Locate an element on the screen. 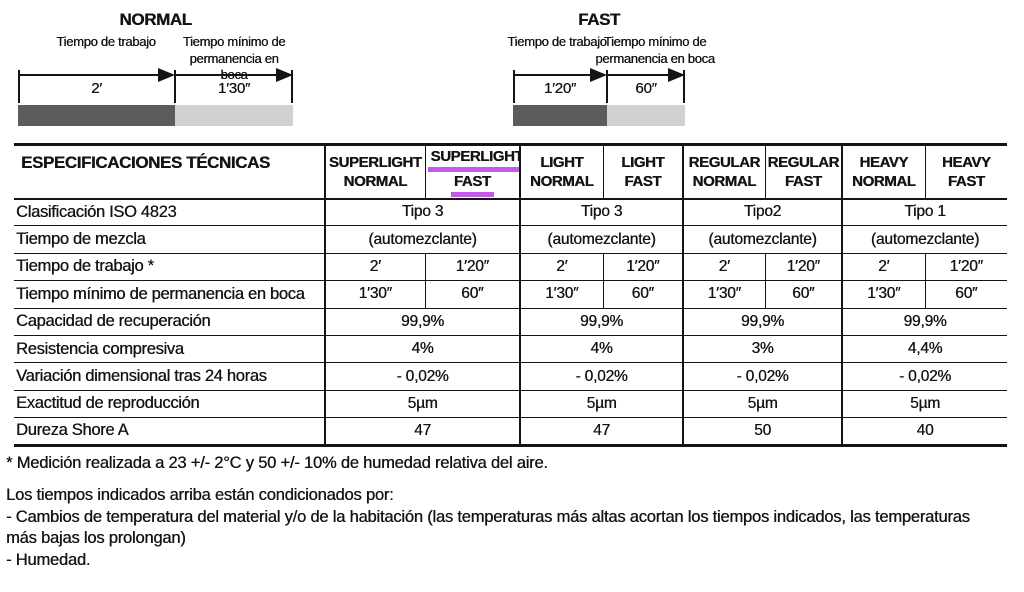  col-header-heavy-normal: HEAVY NORMAL is located at coordinates (883, 172).